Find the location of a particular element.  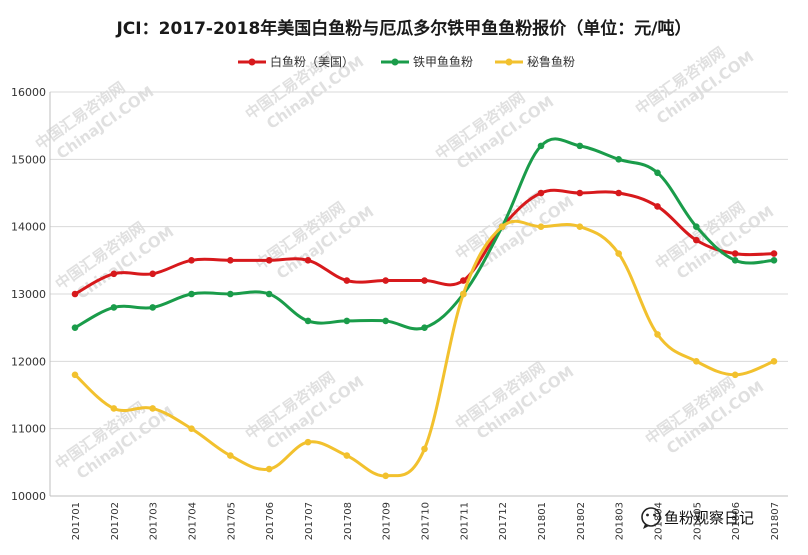

x-tick-label: 201806 is located at coordinates (736, 521).